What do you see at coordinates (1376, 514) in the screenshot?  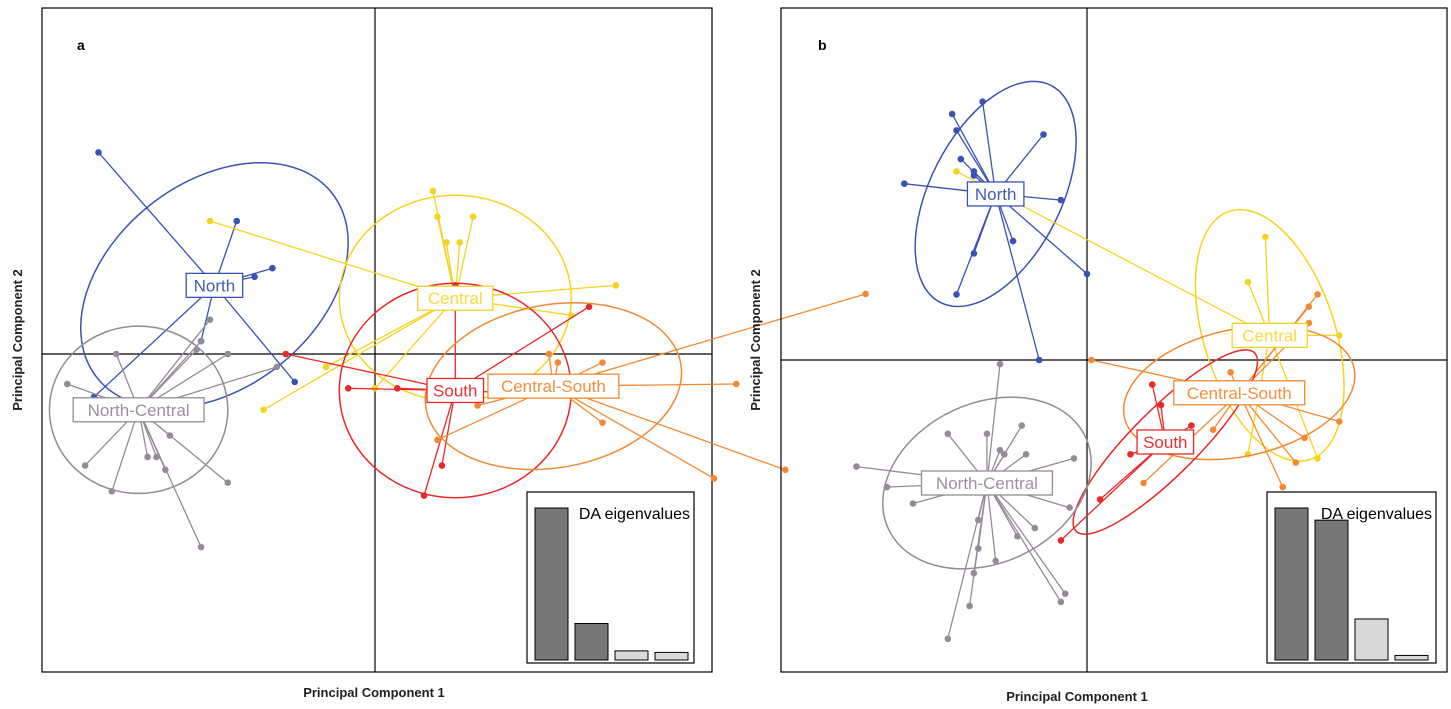 I see `inset-title: DA eigenvalues` at bounding box center [1376, 514].